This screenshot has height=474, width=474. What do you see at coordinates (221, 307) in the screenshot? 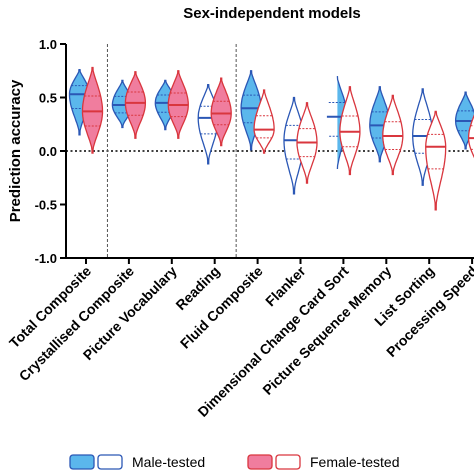
I see `x-tick-label: Fluid Composite` at bounding box center [221, 307].